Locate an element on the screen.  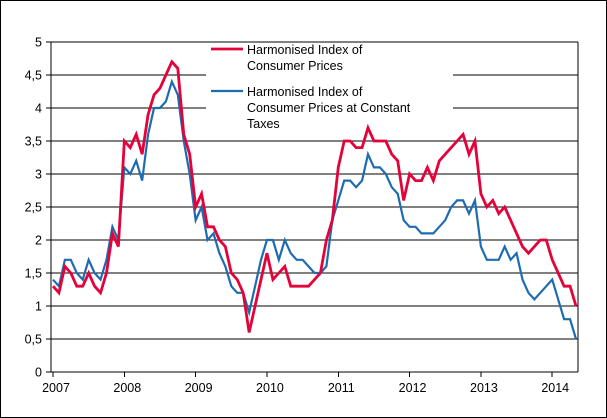
y-tick-label: 4 is located at coordinates (38, 109).